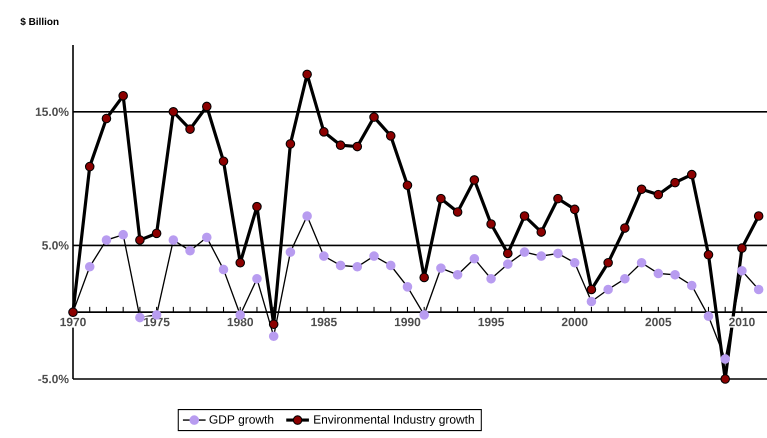  What do you see at coordinates (394, 420) in the screenshot?
I see `legend-label: Environmental Industry growth` at bounding box center [394, 420].